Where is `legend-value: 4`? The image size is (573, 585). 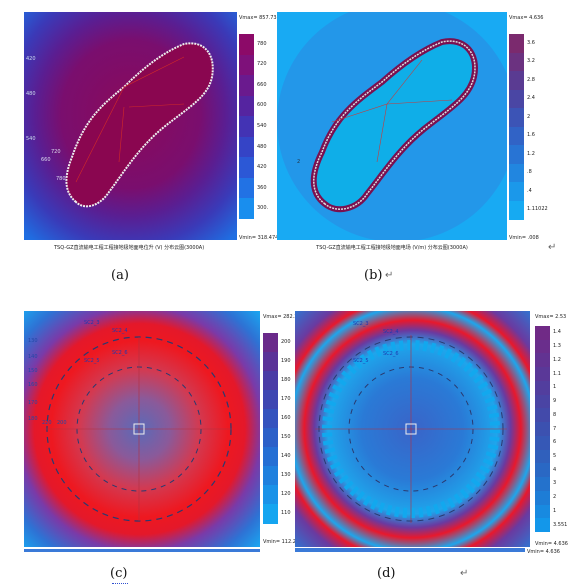
legend-value: 4 is located at coordinates (555, 469).